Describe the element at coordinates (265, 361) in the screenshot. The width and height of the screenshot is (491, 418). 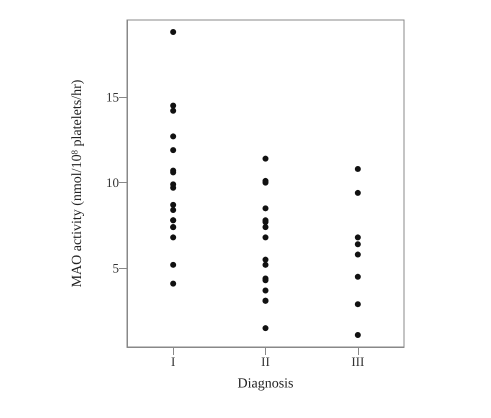
I see `x-tick-label: II` at that location.